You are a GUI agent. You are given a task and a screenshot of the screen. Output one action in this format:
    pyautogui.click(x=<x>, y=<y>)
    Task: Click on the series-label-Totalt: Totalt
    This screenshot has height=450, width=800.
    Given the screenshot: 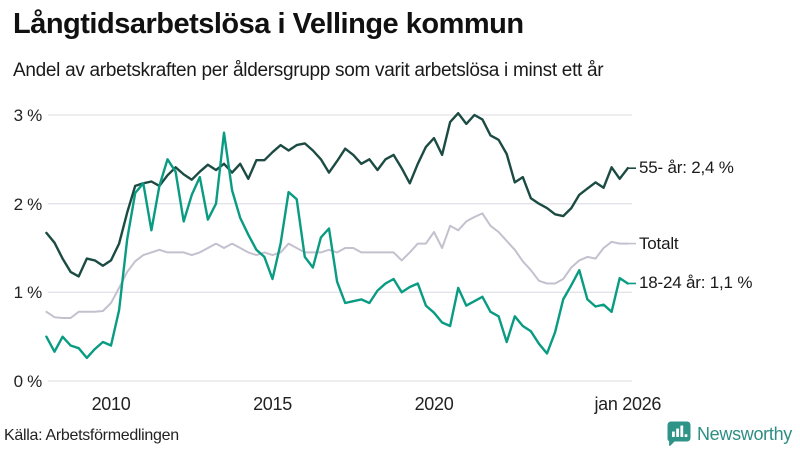 What is the action you would take?
    pyautogui.click(x=659, y=243)
    